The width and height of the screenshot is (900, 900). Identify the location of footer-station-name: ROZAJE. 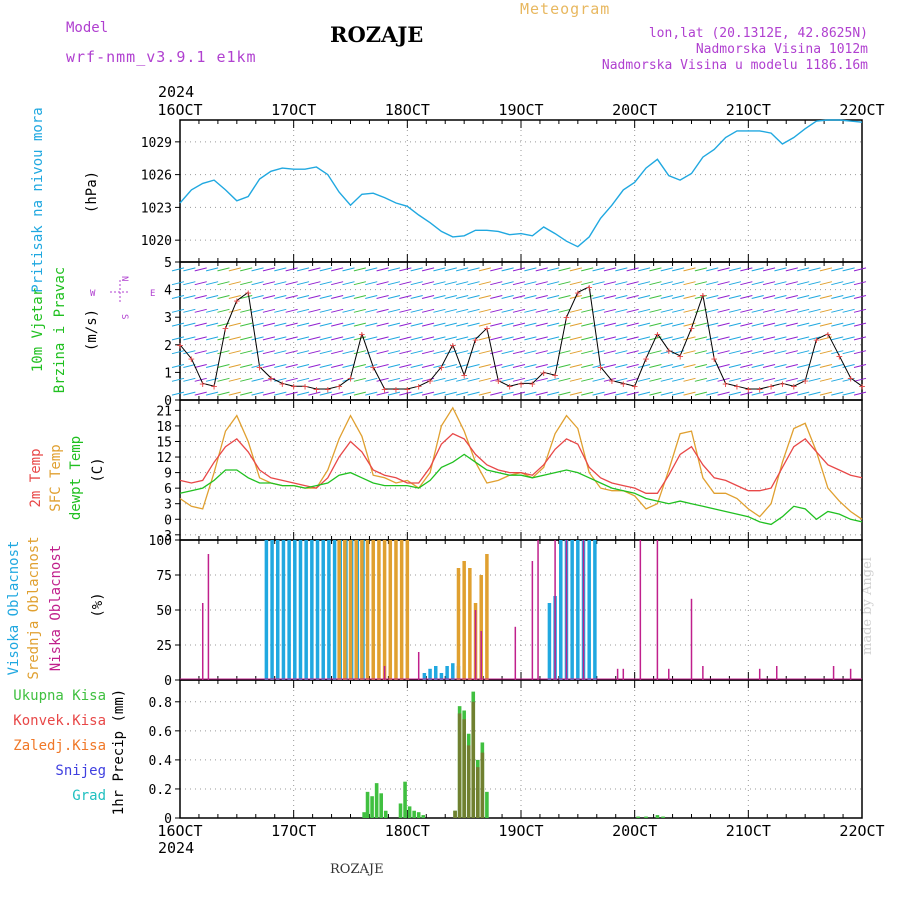
(357, 869).